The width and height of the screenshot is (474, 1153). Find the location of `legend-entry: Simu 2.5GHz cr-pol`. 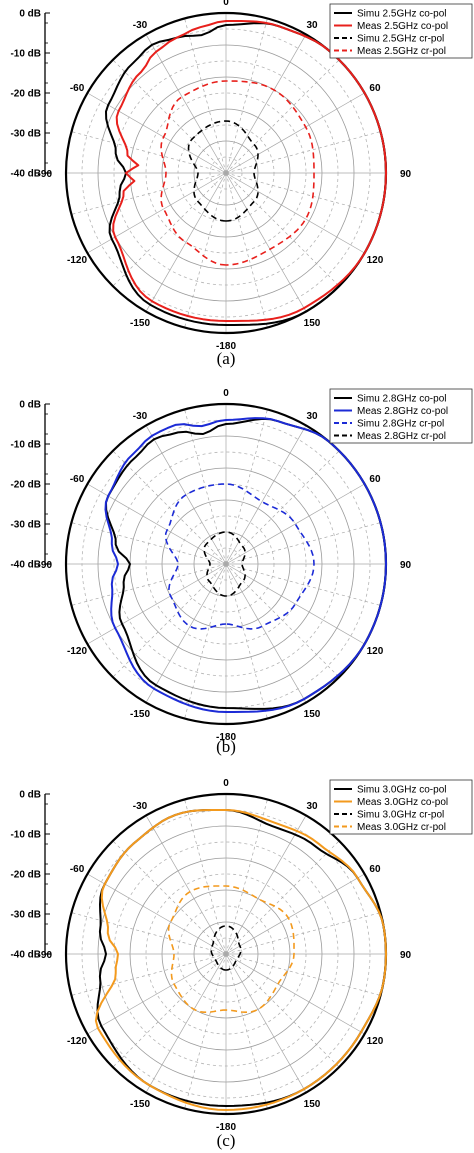

legend-entry: Simu 2.5GHz cr-pol is located at coordinates (400, 39).